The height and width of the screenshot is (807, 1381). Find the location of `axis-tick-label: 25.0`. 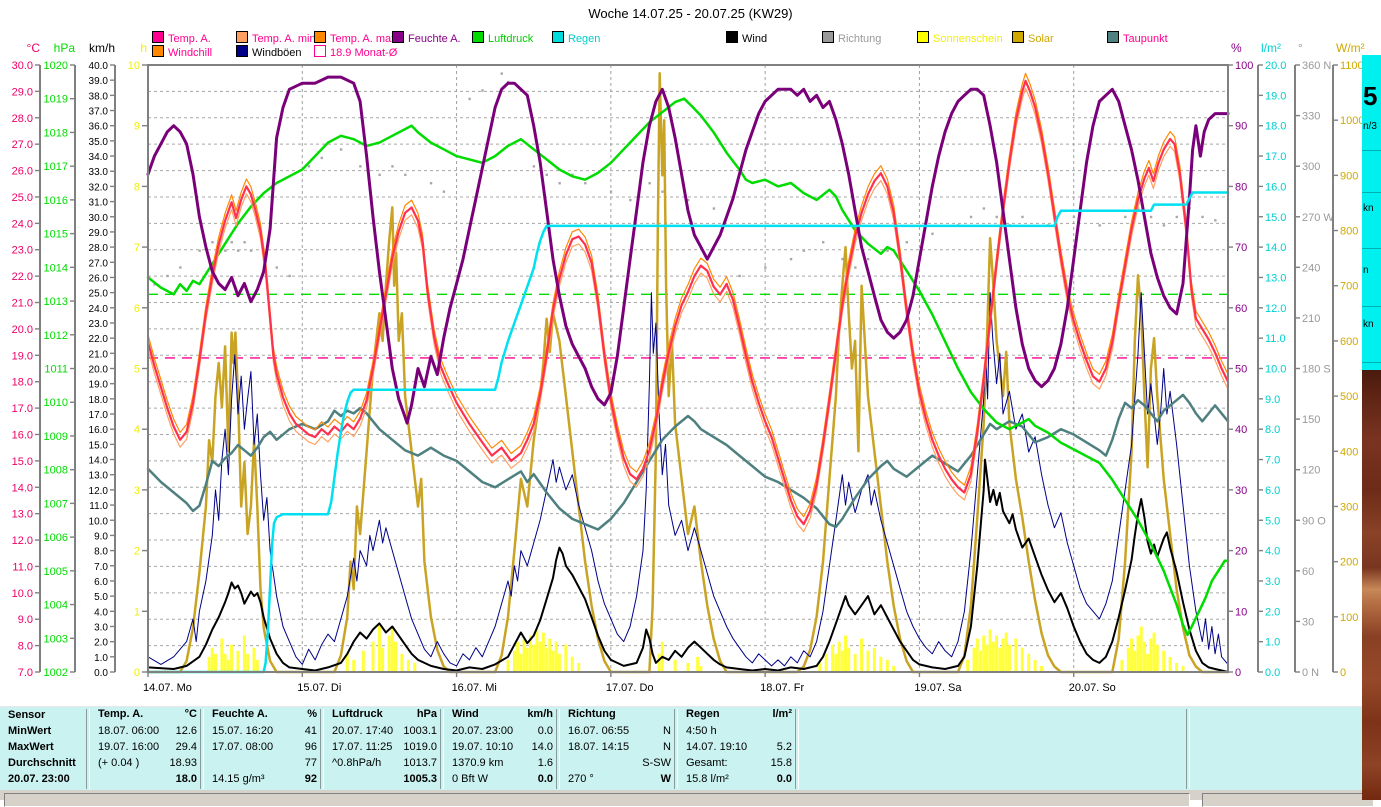

axis-tick-label: 25.0 is located at coordinates (22, 198).